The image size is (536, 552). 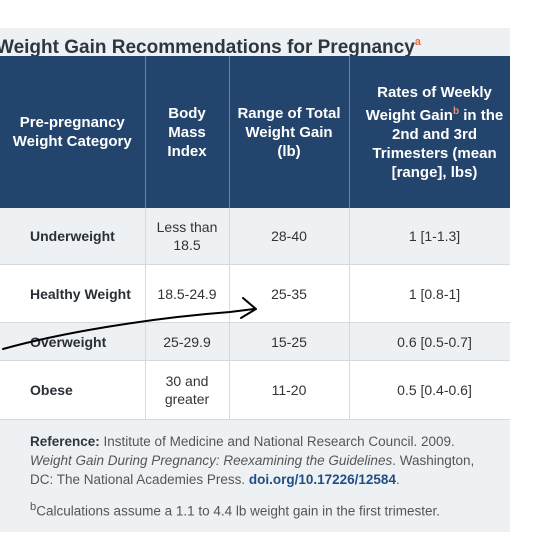 I want to click on row-category: Healthy Weight, so click(x=73, y=293).